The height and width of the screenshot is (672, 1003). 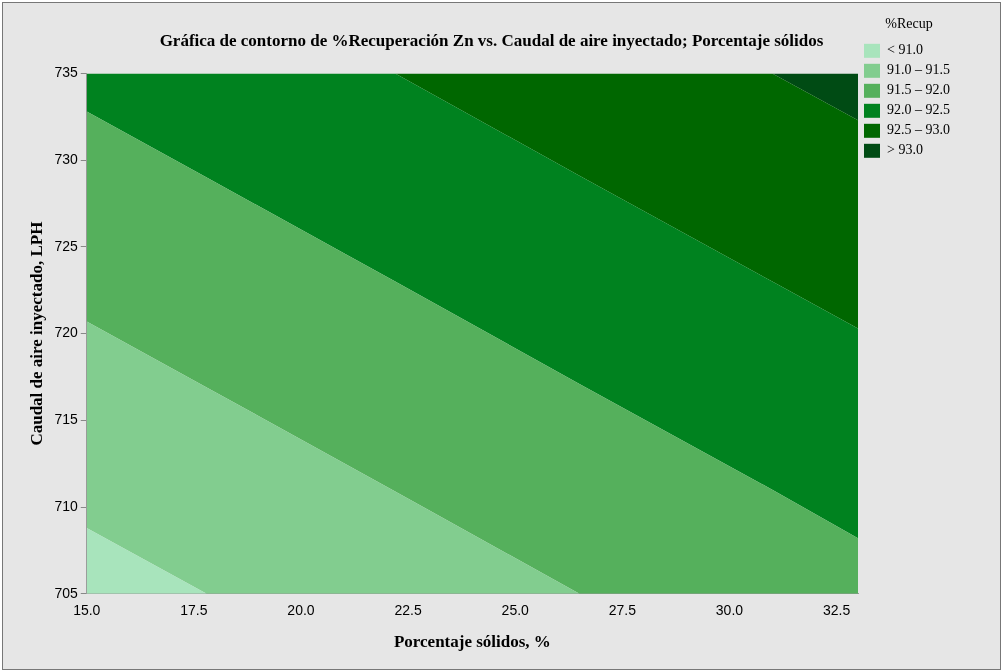 What do you see at coordinates (66, 72) in the screenshot?
I see `y-tick-label: 735` at bounding box center [66, 72].